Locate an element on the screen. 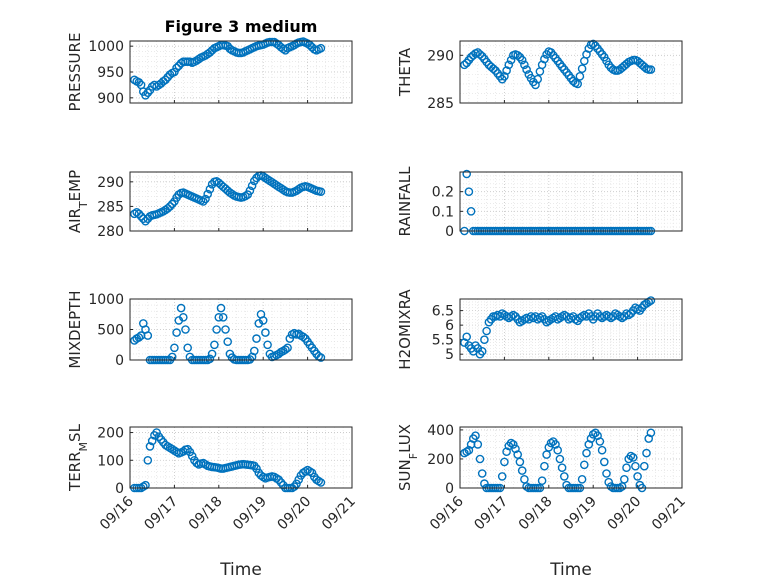  x-axis-label: Time is located at coordinates (570, 570).